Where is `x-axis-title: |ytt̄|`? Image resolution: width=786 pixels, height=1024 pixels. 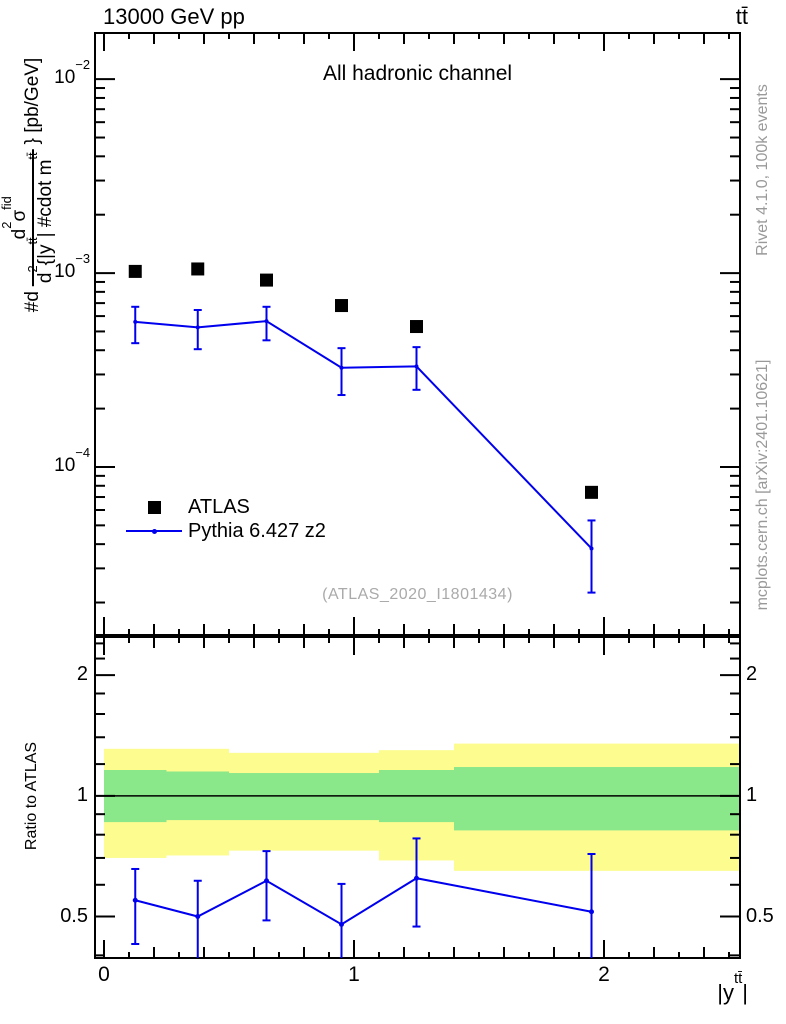
x-axis-title: |ytt̄| is located at coordinates (732, 987).